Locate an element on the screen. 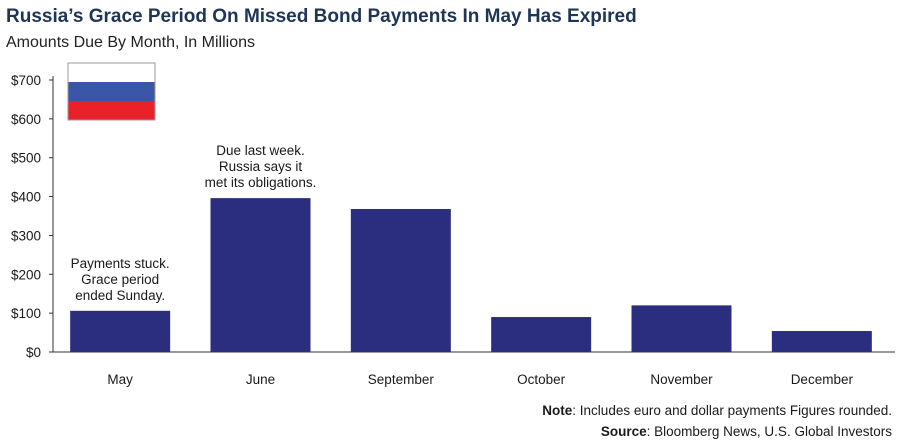 The image size is (900, 442). annotation-text: Due last week. is located at coordinates (260, 150).